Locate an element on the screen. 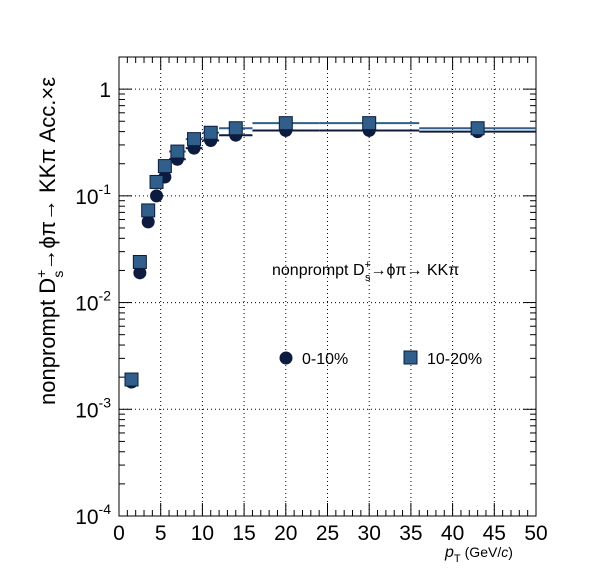 This screenshot has height=572, width=596. legend: 0-10% 10-20% is located at coordinates (380, 359).